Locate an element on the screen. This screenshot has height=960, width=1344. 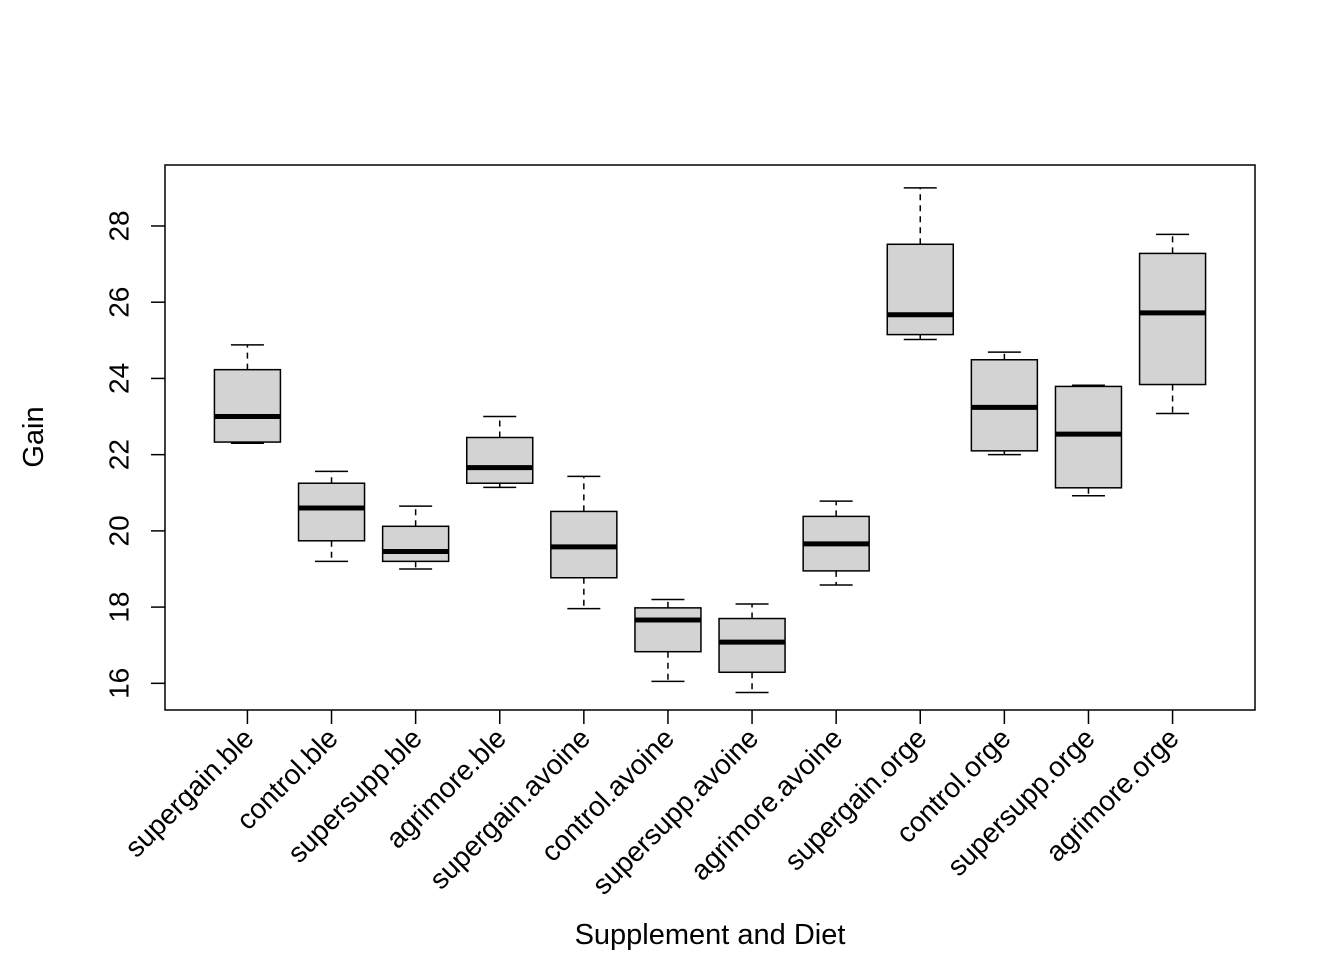
box-supergain.orge is located at coordinates (920, 264).